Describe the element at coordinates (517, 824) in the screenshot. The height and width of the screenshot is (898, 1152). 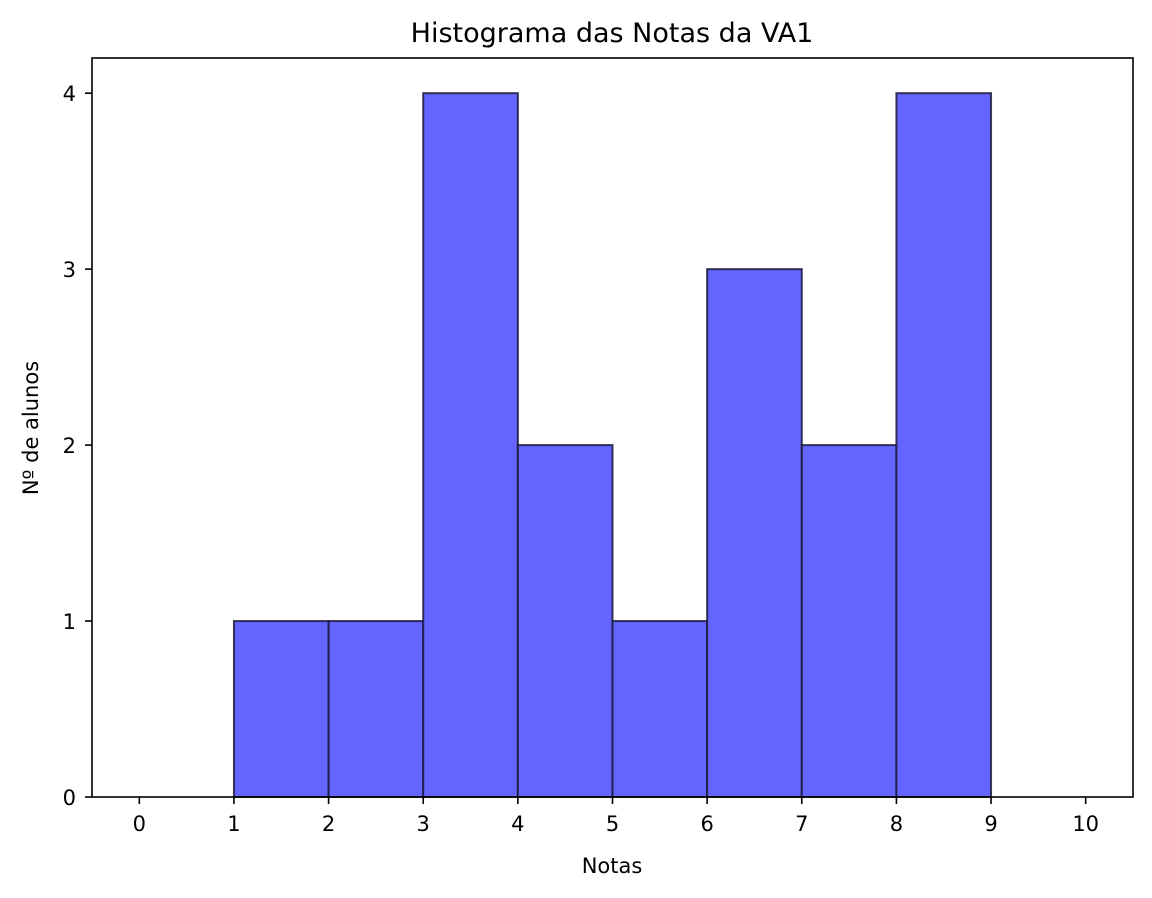
I see `x-tick-label: 4` at that location.